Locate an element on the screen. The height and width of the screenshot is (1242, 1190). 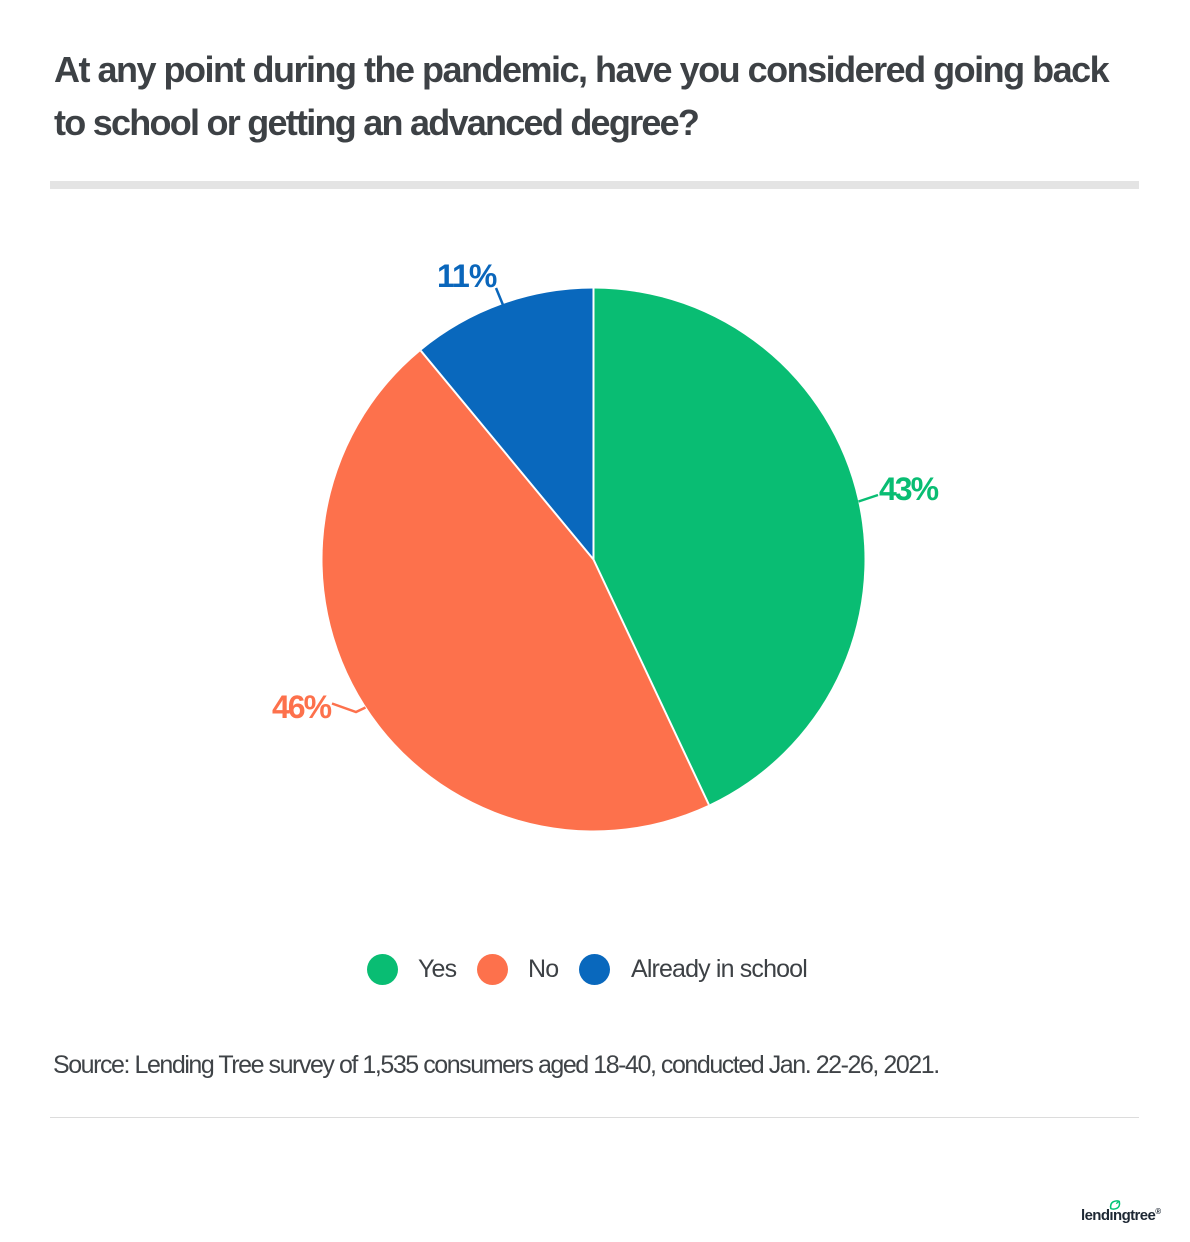
svg-text: 11% is located at coordinates (467, 276).